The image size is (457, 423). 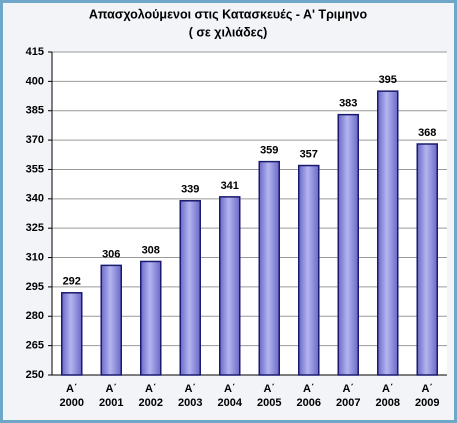 What do you see at coordinates (348, 104) in the screenshot?
I see `data-label: 383` at bounding box center [348, 104].